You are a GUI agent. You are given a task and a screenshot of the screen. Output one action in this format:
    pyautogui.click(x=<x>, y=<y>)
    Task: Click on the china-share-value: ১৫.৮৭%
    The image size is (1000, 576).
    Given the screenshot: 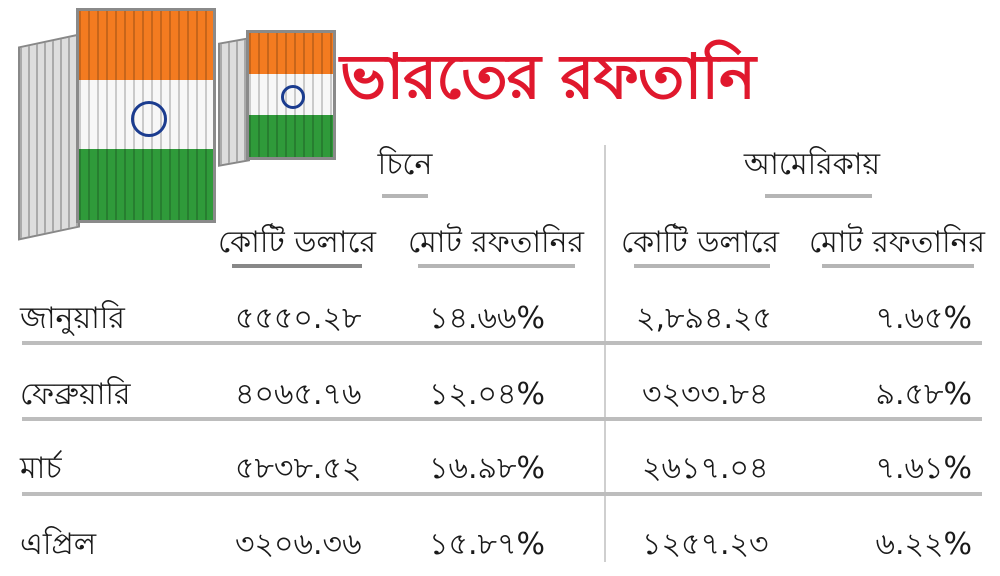 What is the action you would take?
    pyautogui.click(x=487, y=544)
    